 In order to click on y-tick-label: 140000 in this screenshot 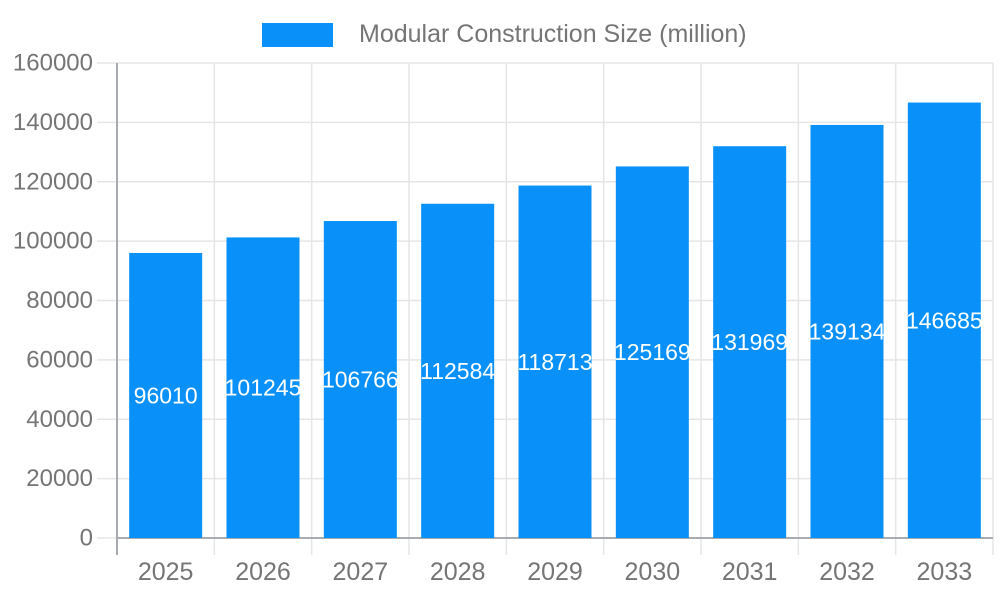, I will do `click(53, 122)`.